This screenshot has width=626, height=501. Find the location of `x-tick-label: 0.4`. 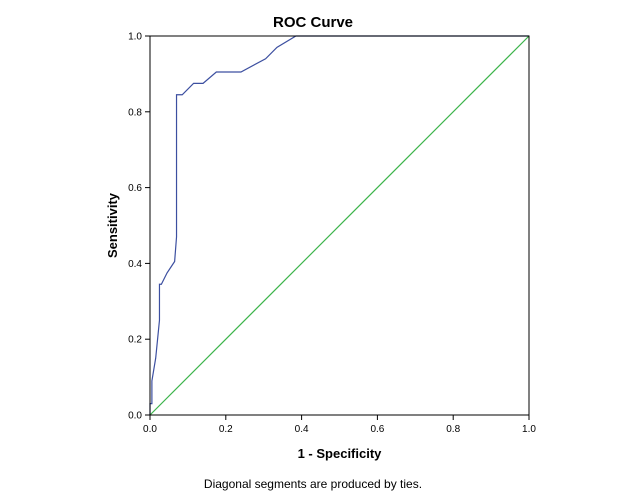

x-tick-label: 0.4 is located at coordinates (302, 429).